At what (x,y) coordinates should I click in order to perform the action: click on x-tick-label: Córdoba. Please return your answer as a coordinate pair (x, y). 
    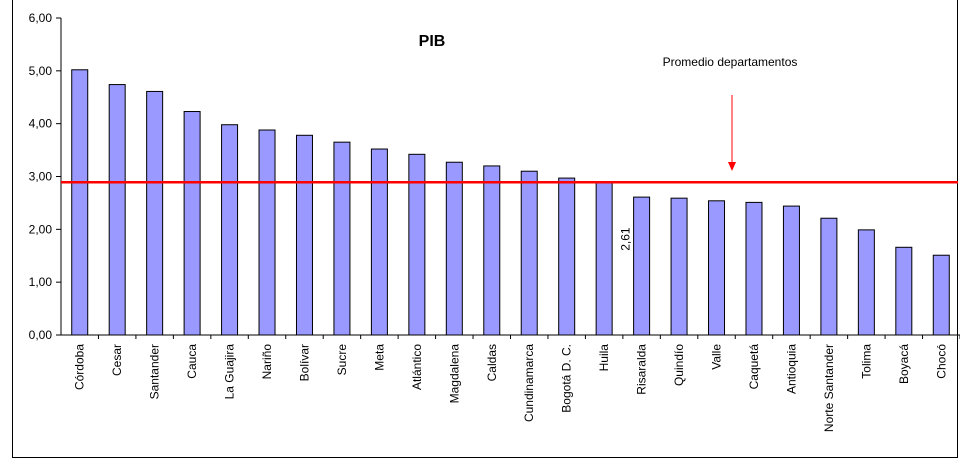
    Looking at the image, I should click on (80, 367).